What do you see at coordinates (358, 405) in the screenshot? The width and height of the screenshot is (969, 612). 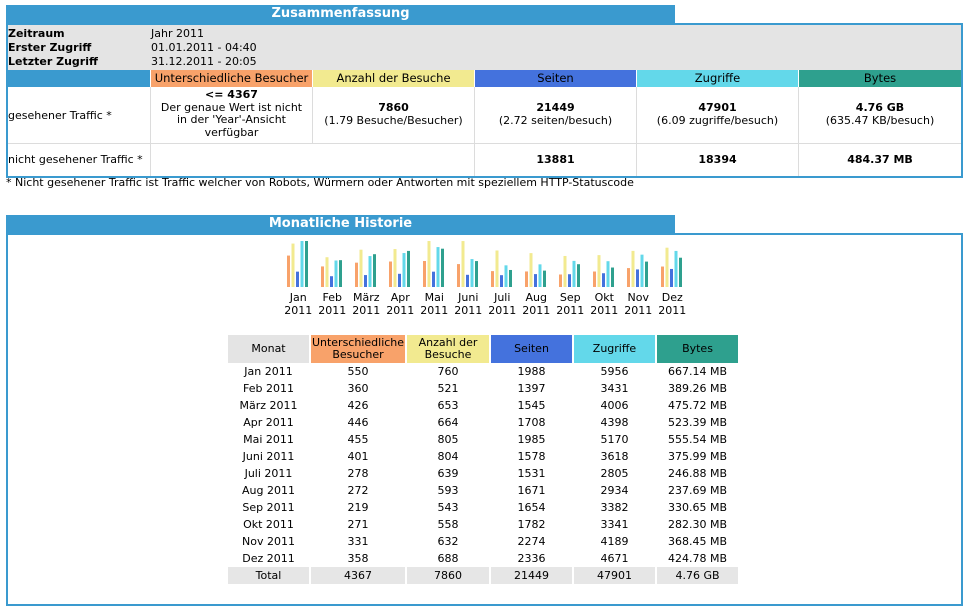 I see `visitors-cell: 426` at bounding box center [358, 405].